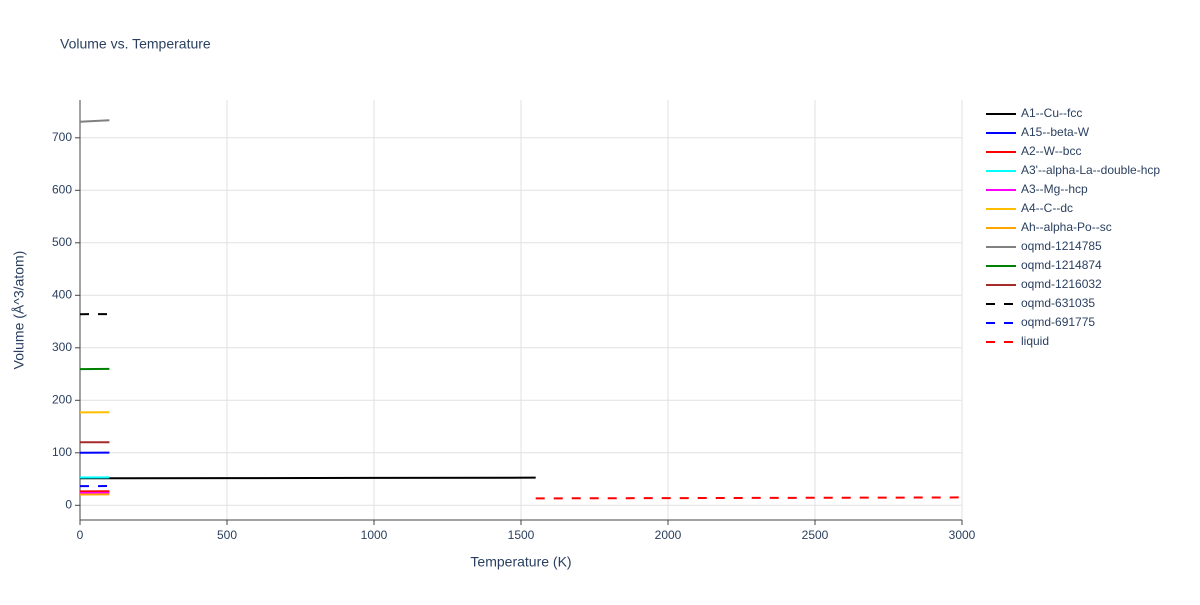  What do you see at coordinates (1090, 170) in the screenshot?
I see `legend-label: A3'--alpha-La--double-hcp` at bounding box center [1090, 170].